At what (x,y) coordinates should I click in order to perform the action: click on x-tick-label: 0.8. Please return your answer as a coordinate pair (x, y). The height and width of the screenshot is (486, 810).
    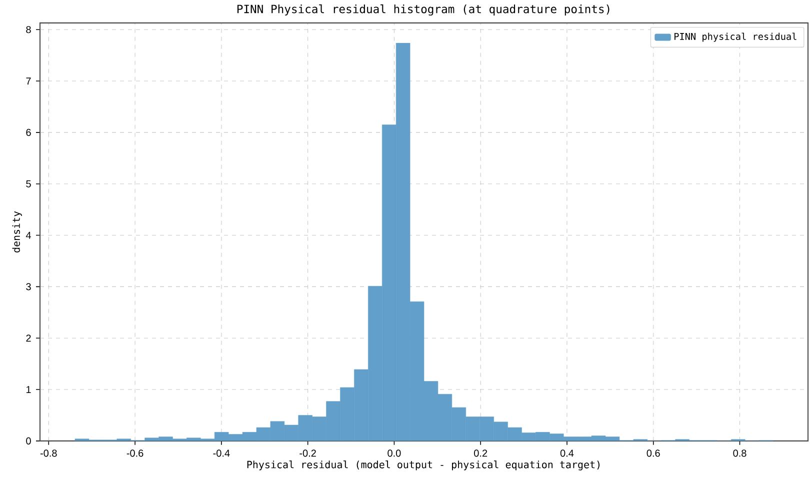
    Looking at the image, I should click on (739, 453).